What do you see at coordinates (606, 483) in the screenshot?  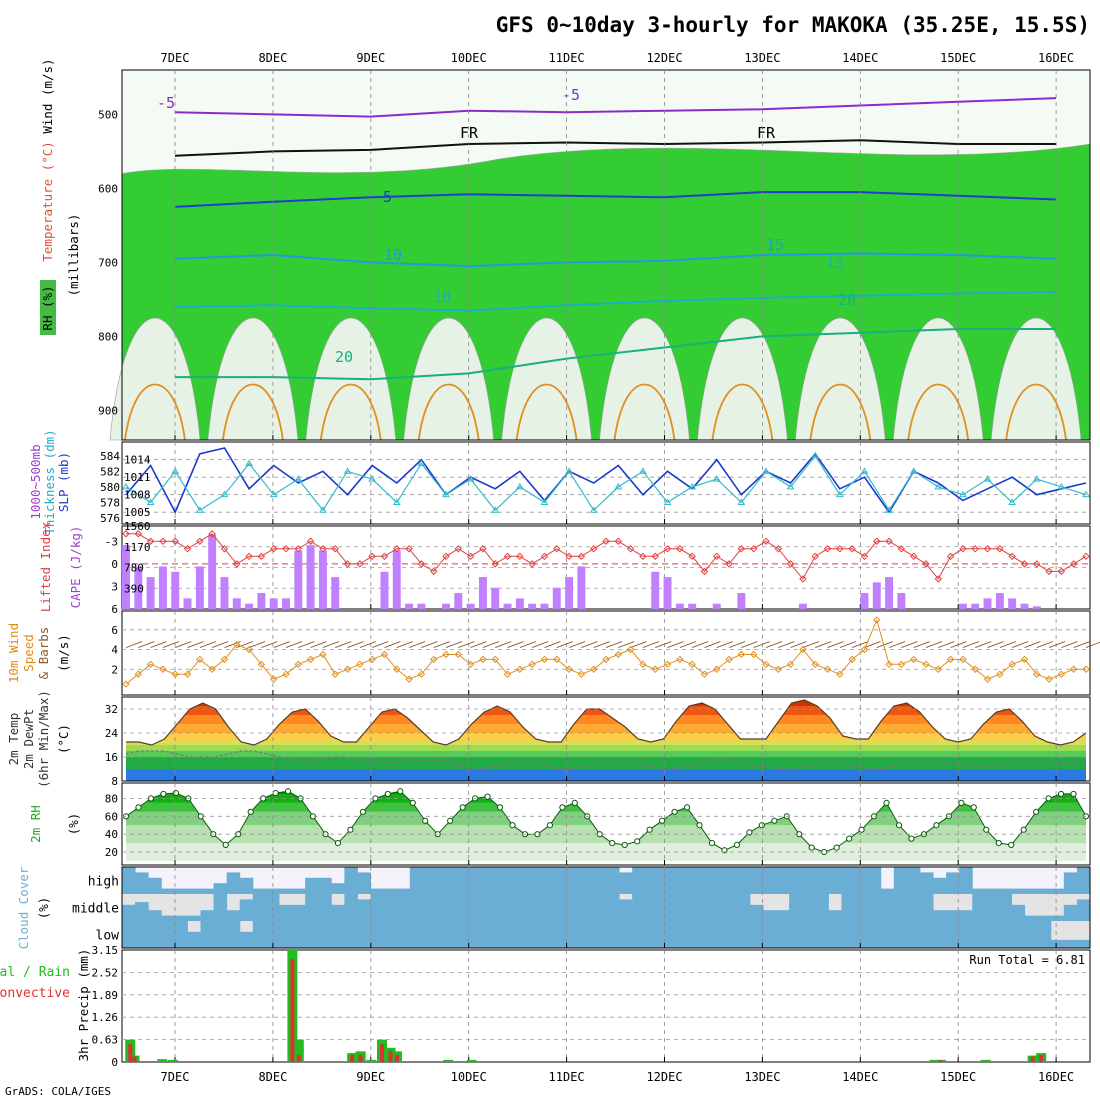 I see `slp-frame` at bounding box center [606, 483].